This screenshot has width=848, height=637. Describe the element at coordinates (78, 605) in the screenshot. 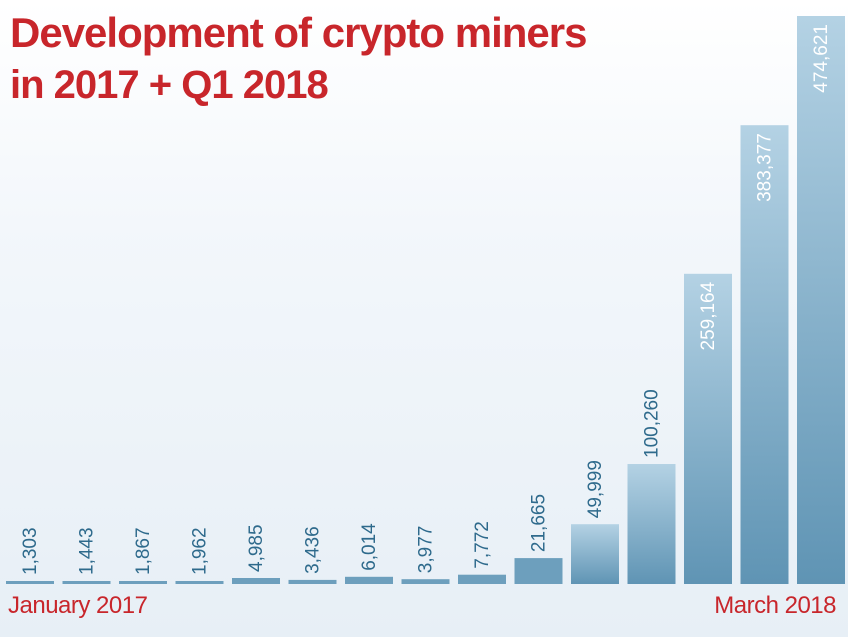

I see `x-axis-start-label: January 2017` at that location.